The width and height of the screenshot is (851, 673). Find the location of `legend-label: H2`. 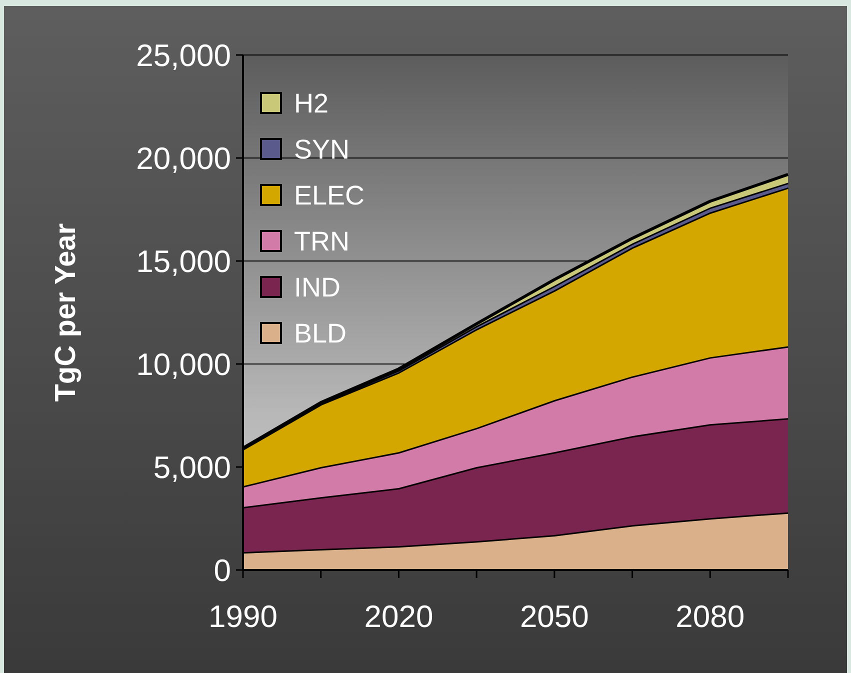

legend-label: H2 is located at coordinates (311, 103).